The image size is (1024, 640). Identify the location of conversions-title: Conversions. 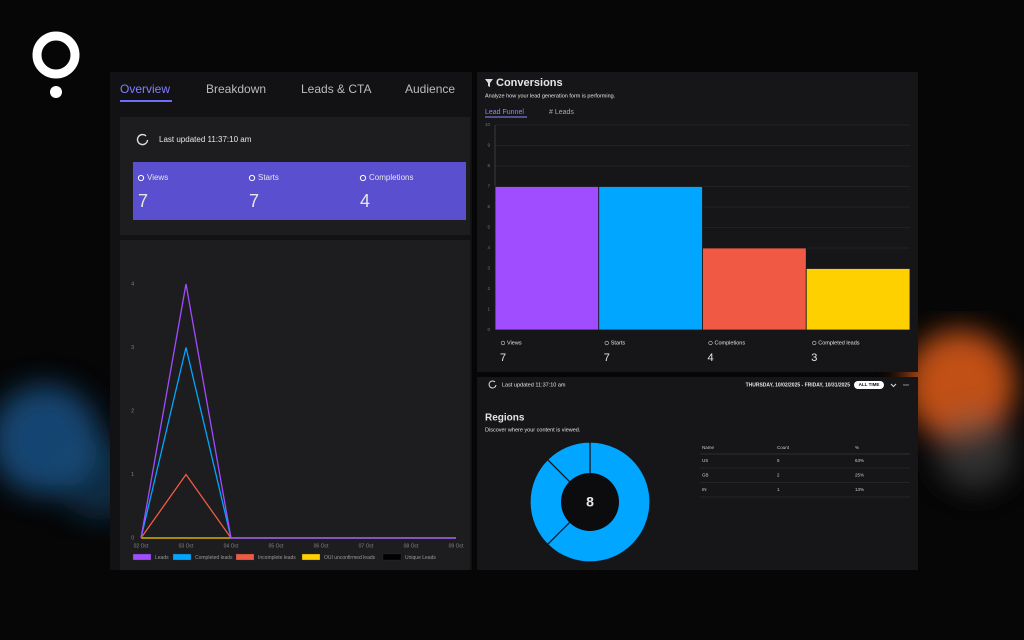
(529, 83).